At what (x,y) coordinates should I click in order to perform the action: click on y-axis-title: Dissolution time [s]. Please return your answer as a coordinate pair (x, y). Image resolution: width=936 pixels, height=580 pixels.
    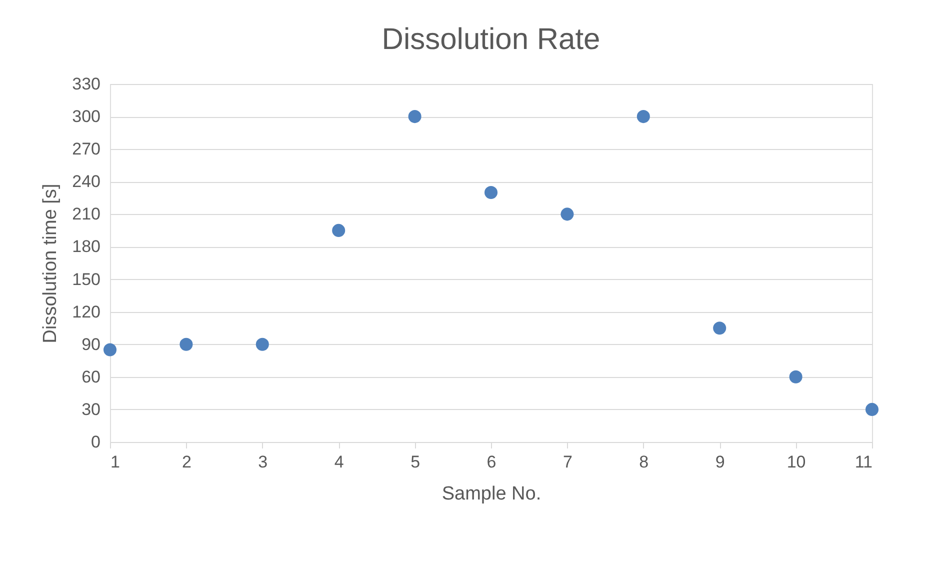
    Looking at the image, I should click on (51, 264).